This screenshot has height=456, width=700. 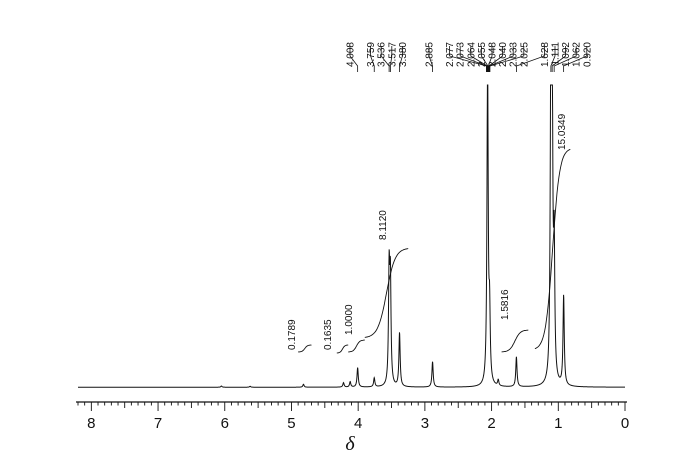 What do you see at coordinates (471, 54) in the screenshot?
I see `peak-shift-label: 2.064` at bounding box center [471, 54].